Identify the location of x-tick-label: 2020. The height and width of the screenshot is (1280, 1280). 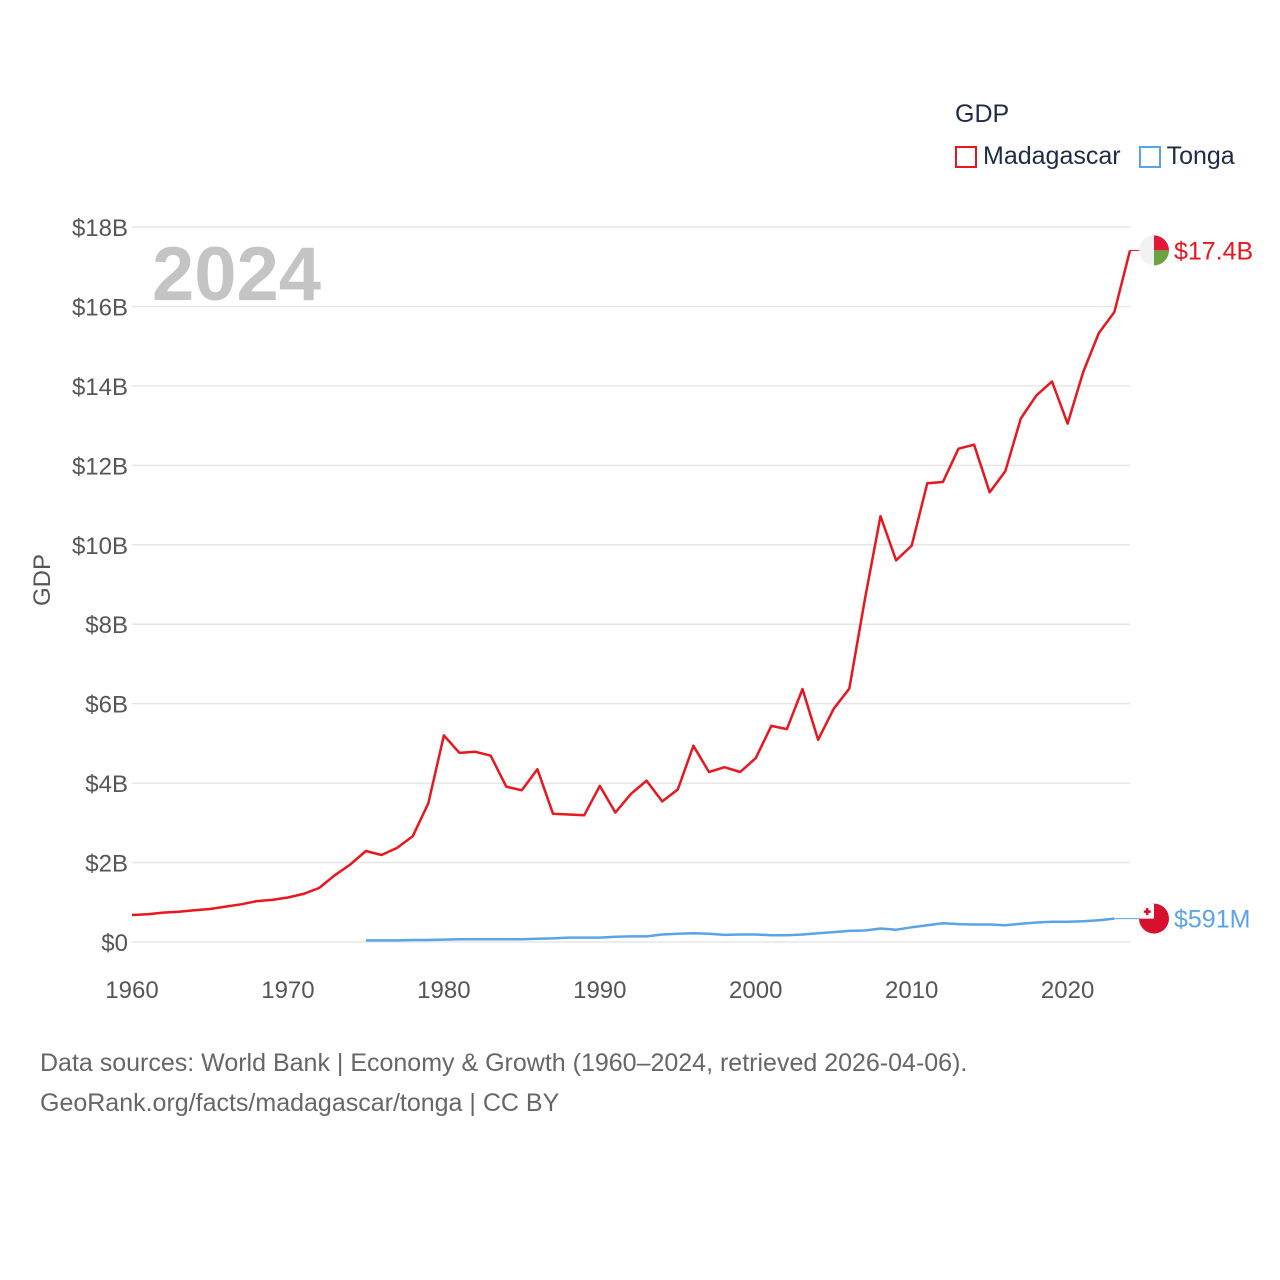
(1067, 990).